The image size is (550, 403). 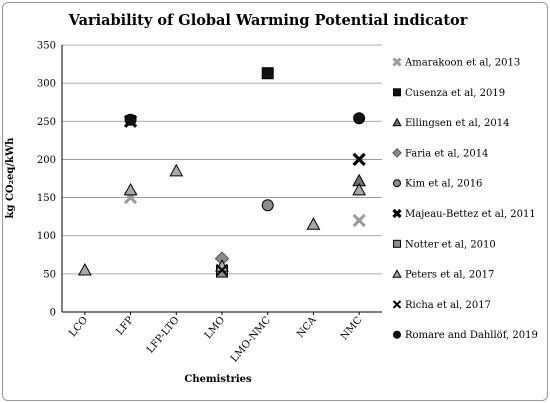 I want to click on legend-item: Majeau-Bettez et al, 2011, so click(x=464, y=214).